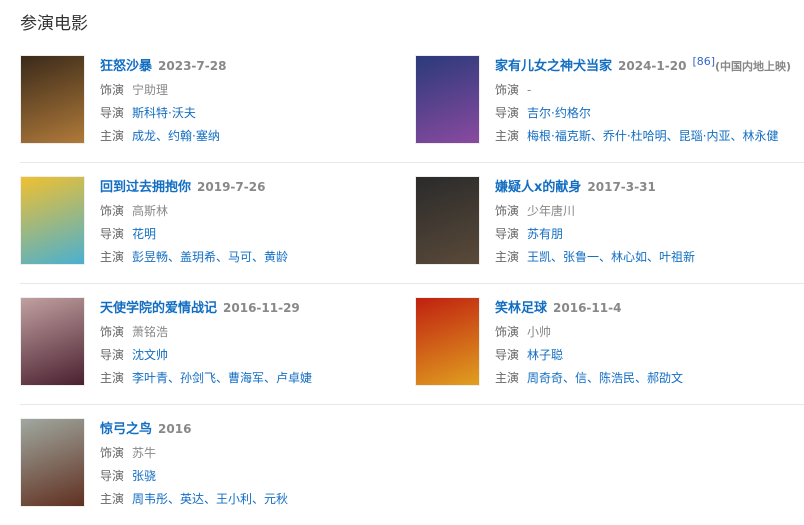 The height and width of the screenshot is (525, 804). I want to click on cast-links: 梅根·福克斯、乔什·杜哈明、昆瑙·内亚、林永健, so click(653, 136).